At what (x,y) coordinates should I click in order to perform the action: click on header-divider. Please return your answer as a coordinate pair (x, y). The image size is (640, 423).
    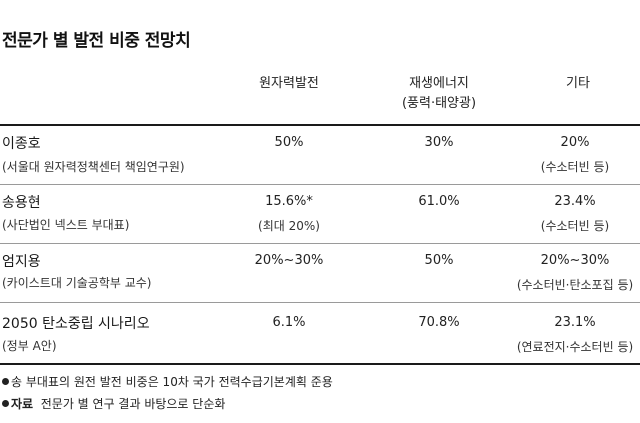
    Looking at the image, I should click on (320, 125).